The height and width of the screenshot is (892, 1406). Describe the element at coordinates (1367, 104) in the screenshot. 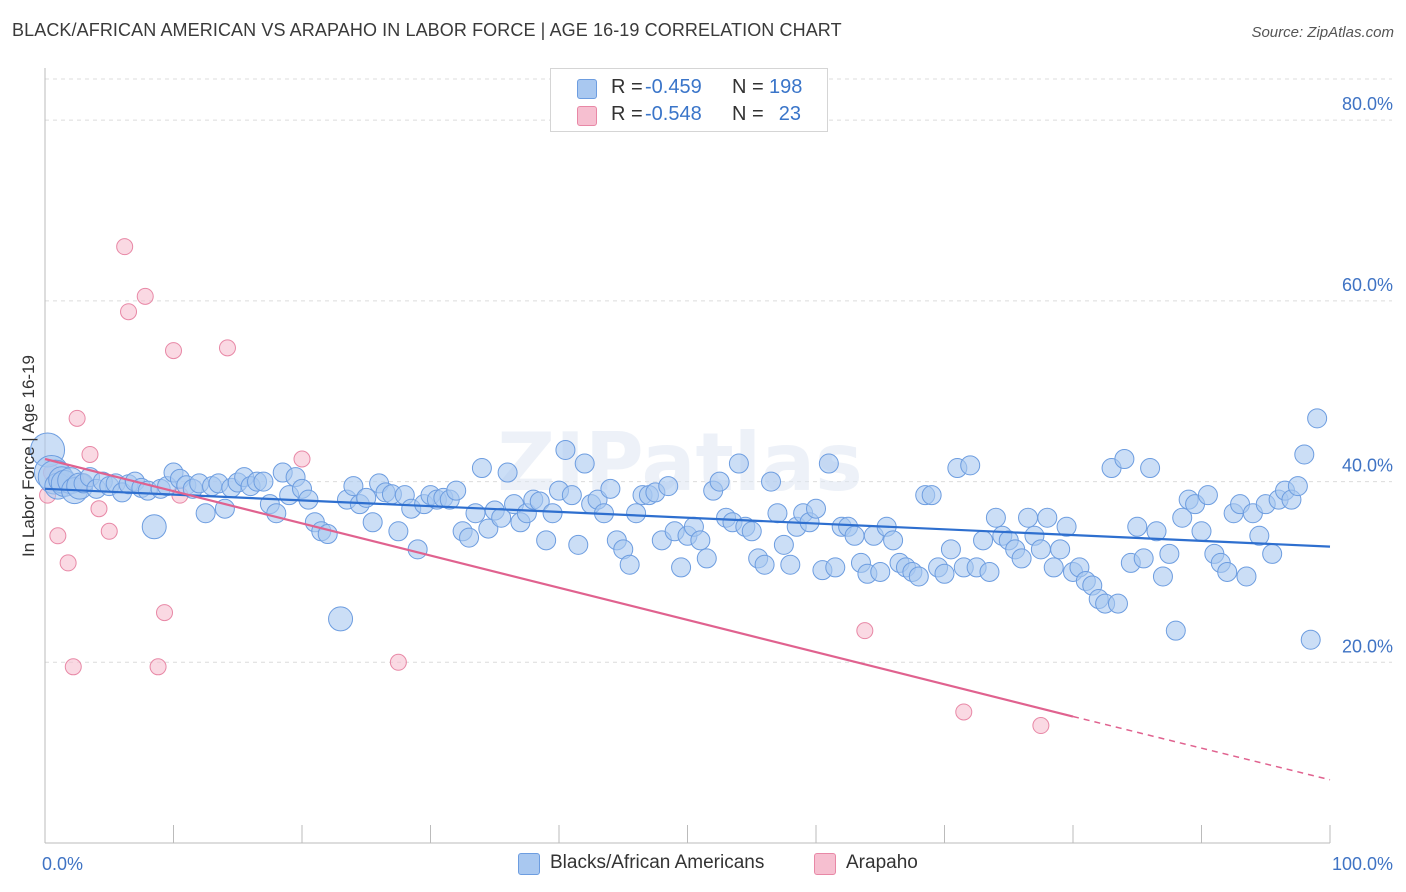

I see `y-tick-label: 80.0%` at that location.